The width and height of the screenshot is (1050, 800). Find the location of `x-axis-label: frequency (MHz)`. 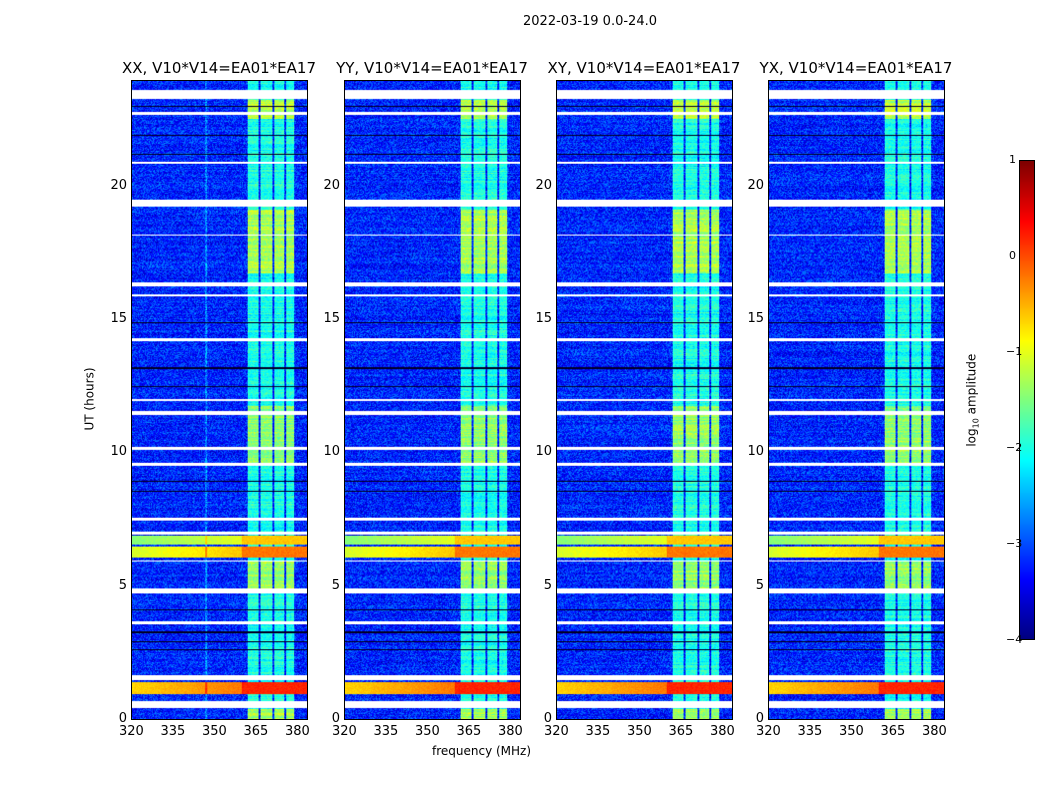

x-axis-label: frequency (MHz) is located at coordinates (482, 751).